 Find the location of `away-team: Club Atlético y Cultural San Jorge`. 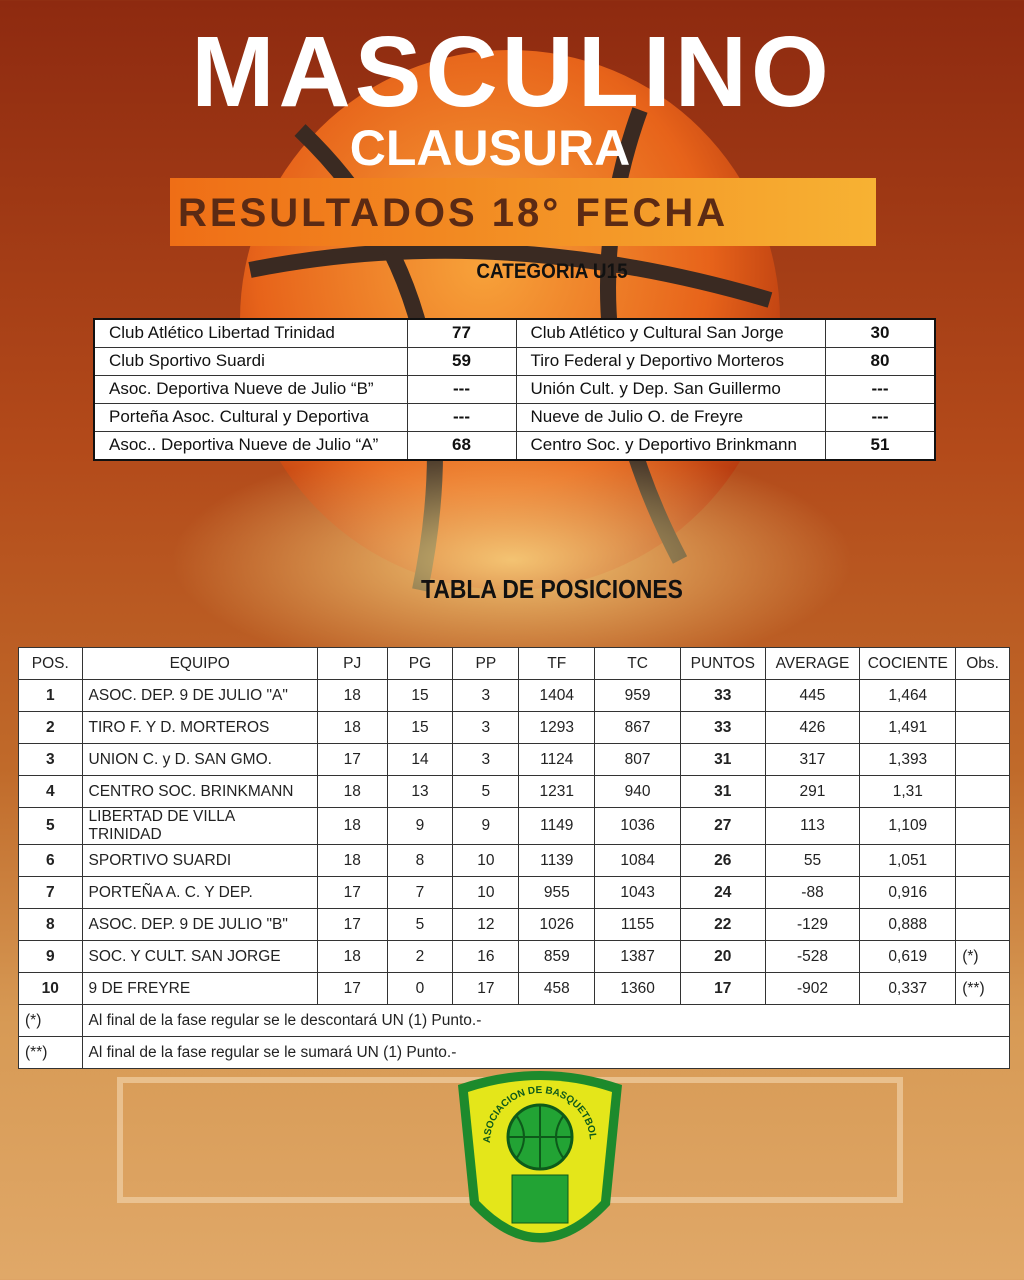

away-team: Club Atlético y Cultural San Jorge is located at coordinates (670, 333).